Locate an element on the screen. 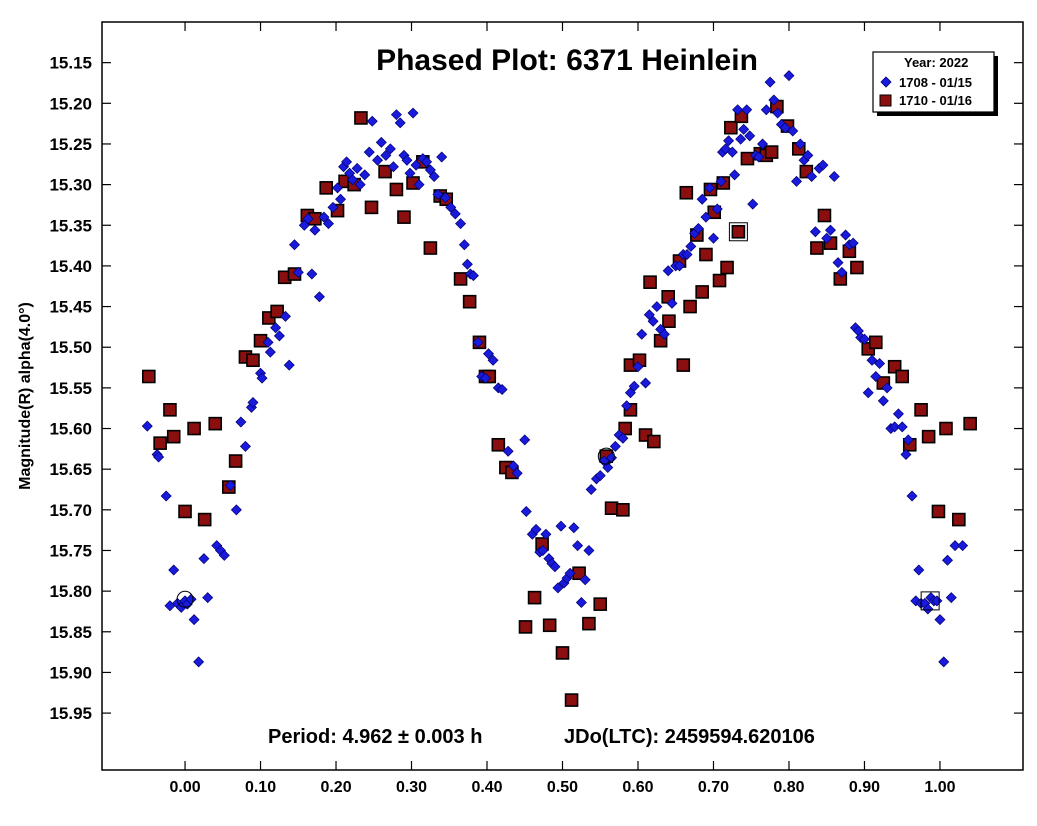  legend-label-series-1: 1708 - 01/15 is located at coordinates (935, 82).